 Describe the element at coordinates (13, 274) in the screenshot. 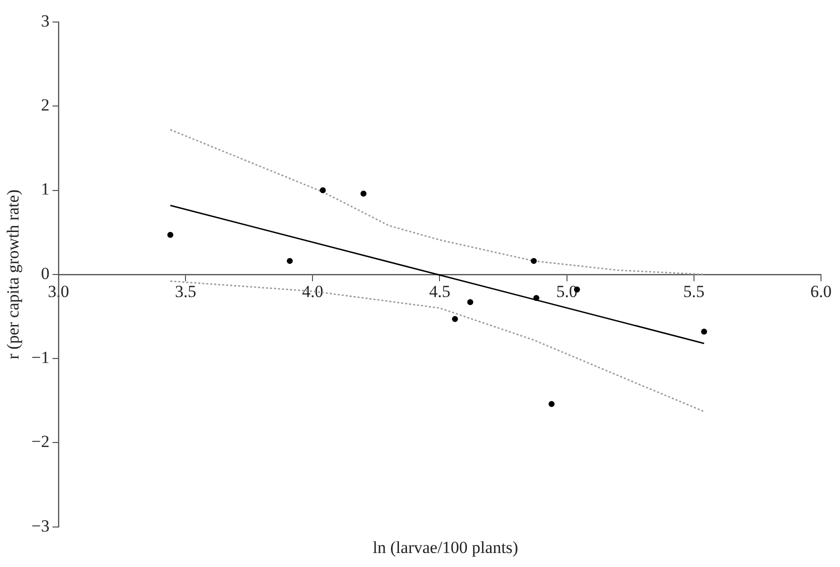

I see `y-axis-title: r (per capita growth rate)` at that location.